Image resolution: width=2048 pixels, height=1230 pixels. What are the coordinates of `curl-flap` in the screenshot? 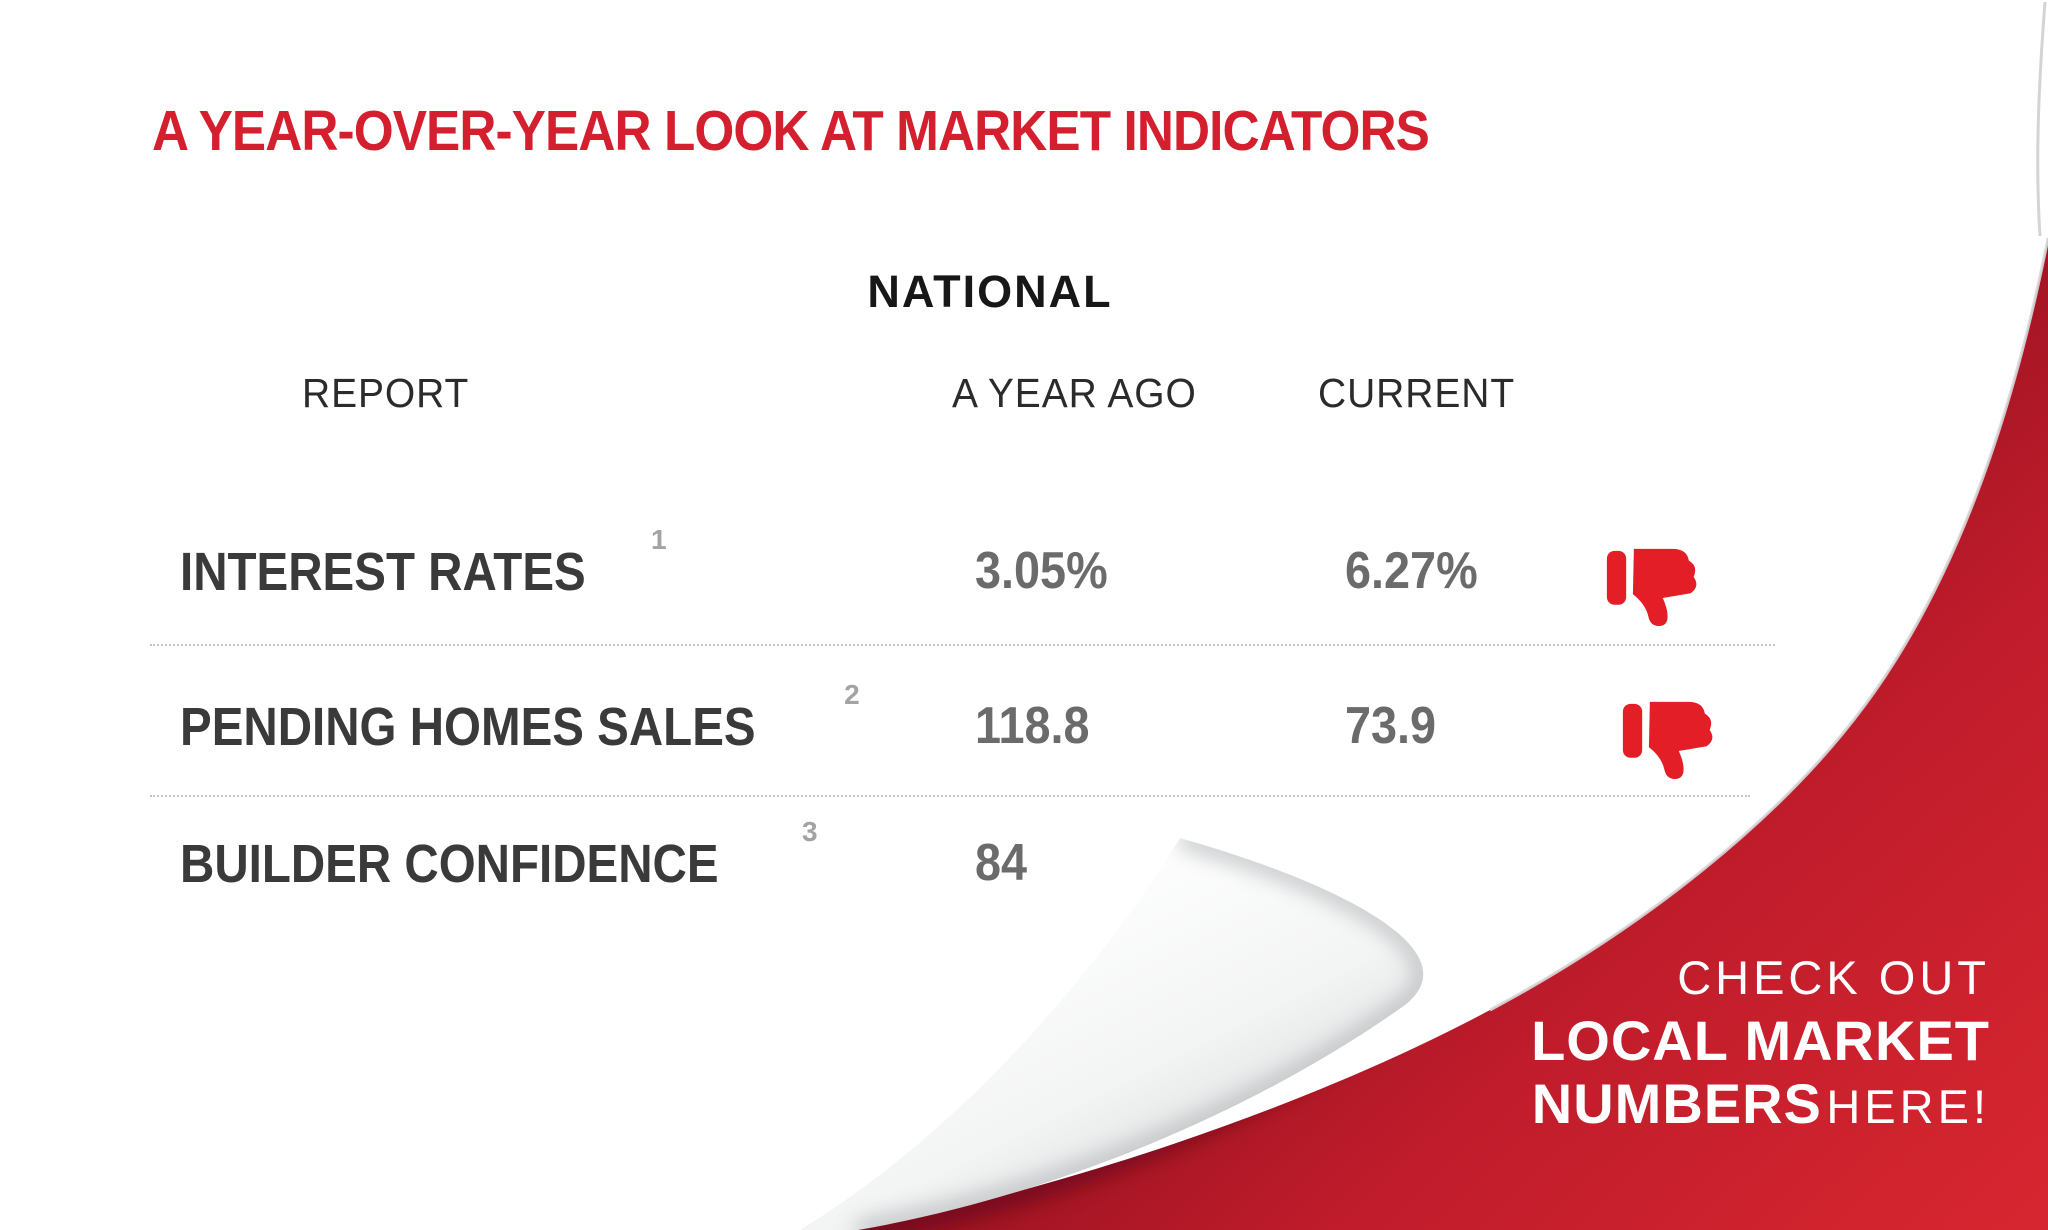 It's located at (1112, 1034).